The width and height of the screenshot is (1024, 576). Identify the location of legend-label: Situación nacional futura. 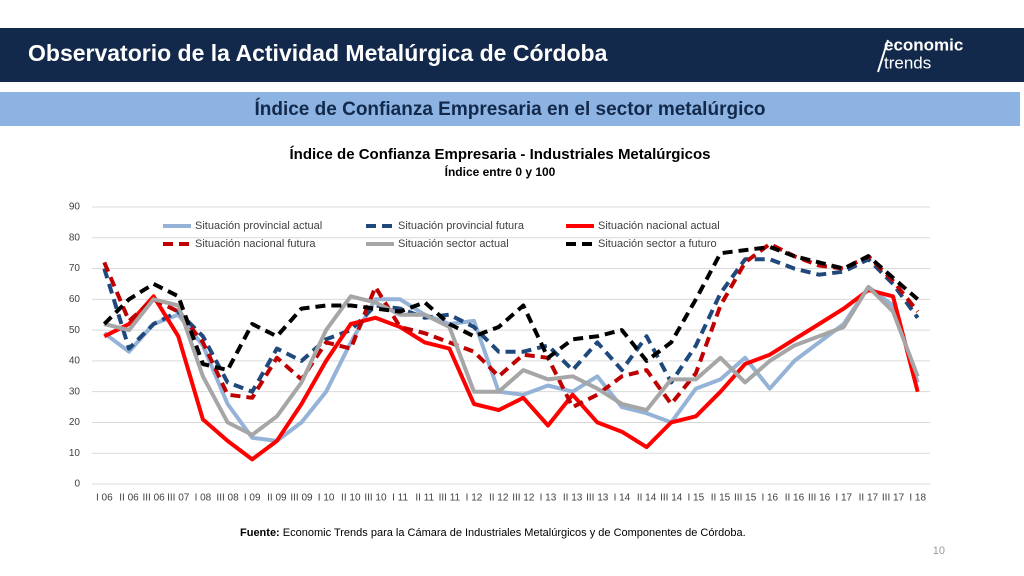
(255, 244).